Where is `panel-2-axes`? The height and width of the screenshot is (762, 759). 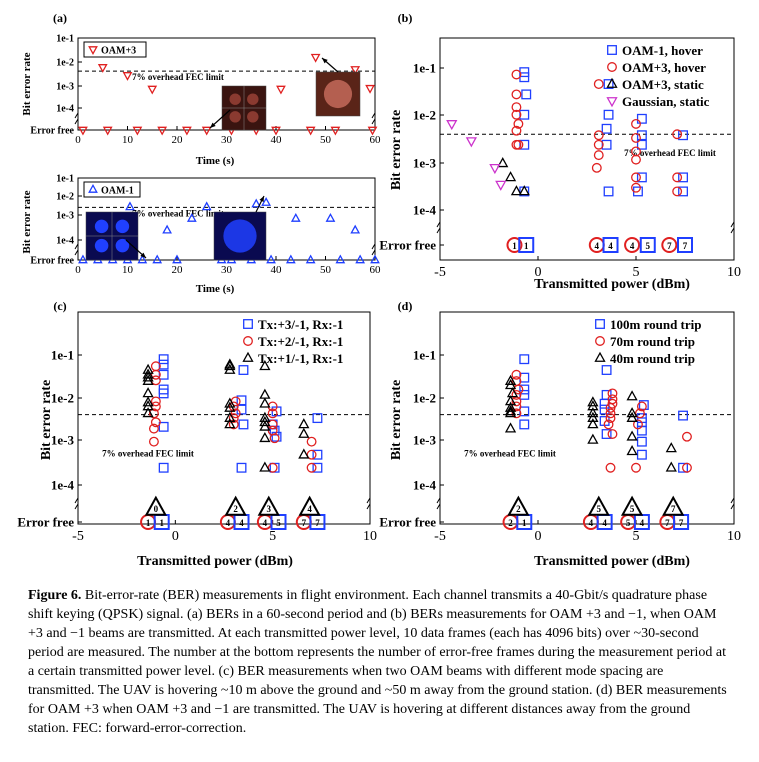 panel-2-axes is located at coordinates (587, 149).